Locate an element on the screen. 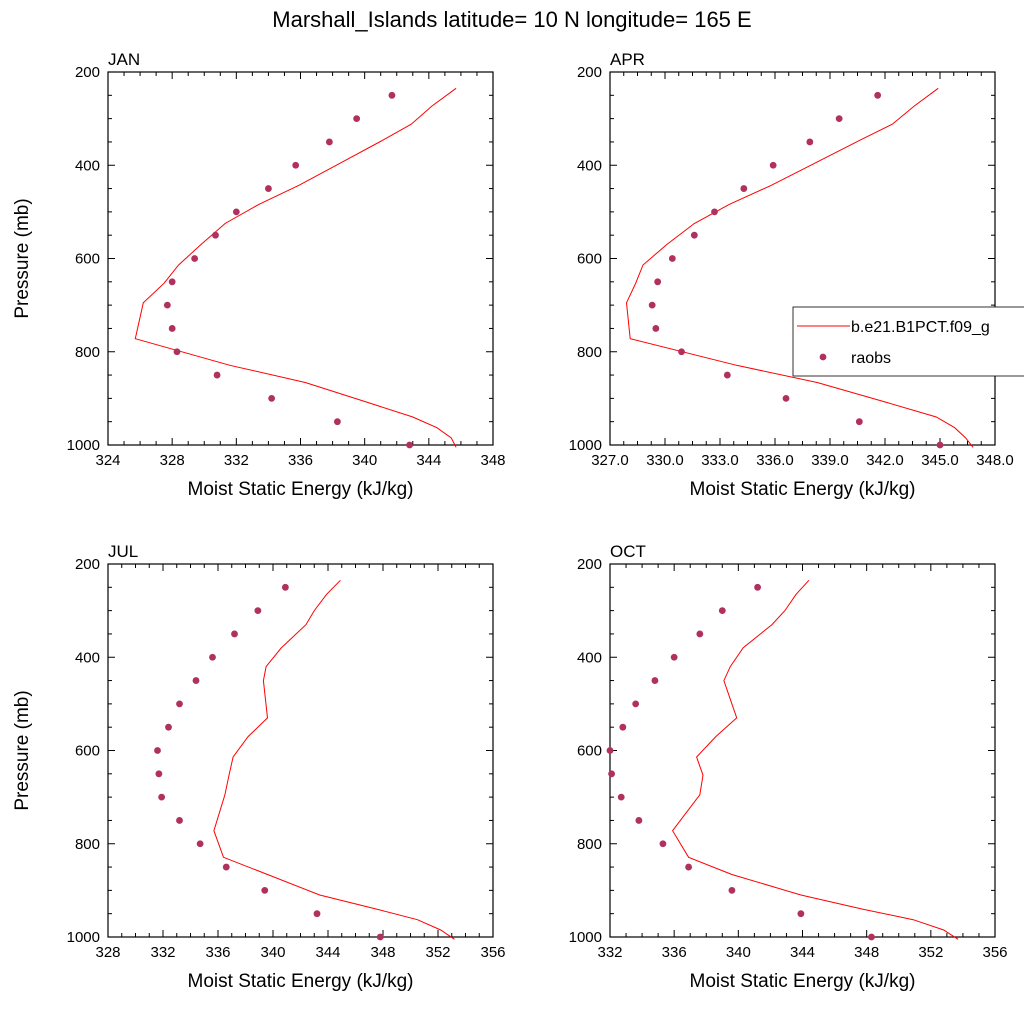  legend-label: b.e21.B1PCT.f09_g is located at coordinates (920, 327).